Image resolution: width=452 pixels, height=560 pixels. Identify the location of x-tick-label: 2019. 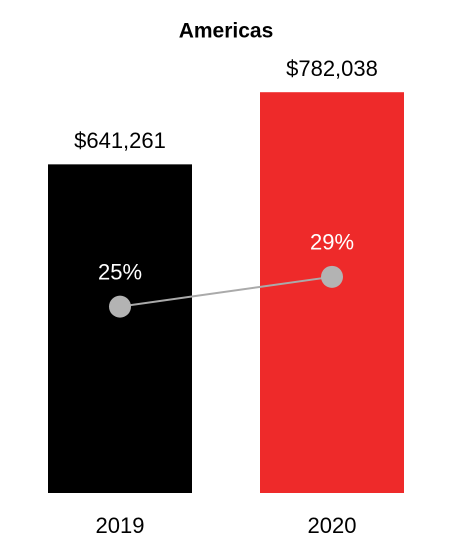
(120, 525).